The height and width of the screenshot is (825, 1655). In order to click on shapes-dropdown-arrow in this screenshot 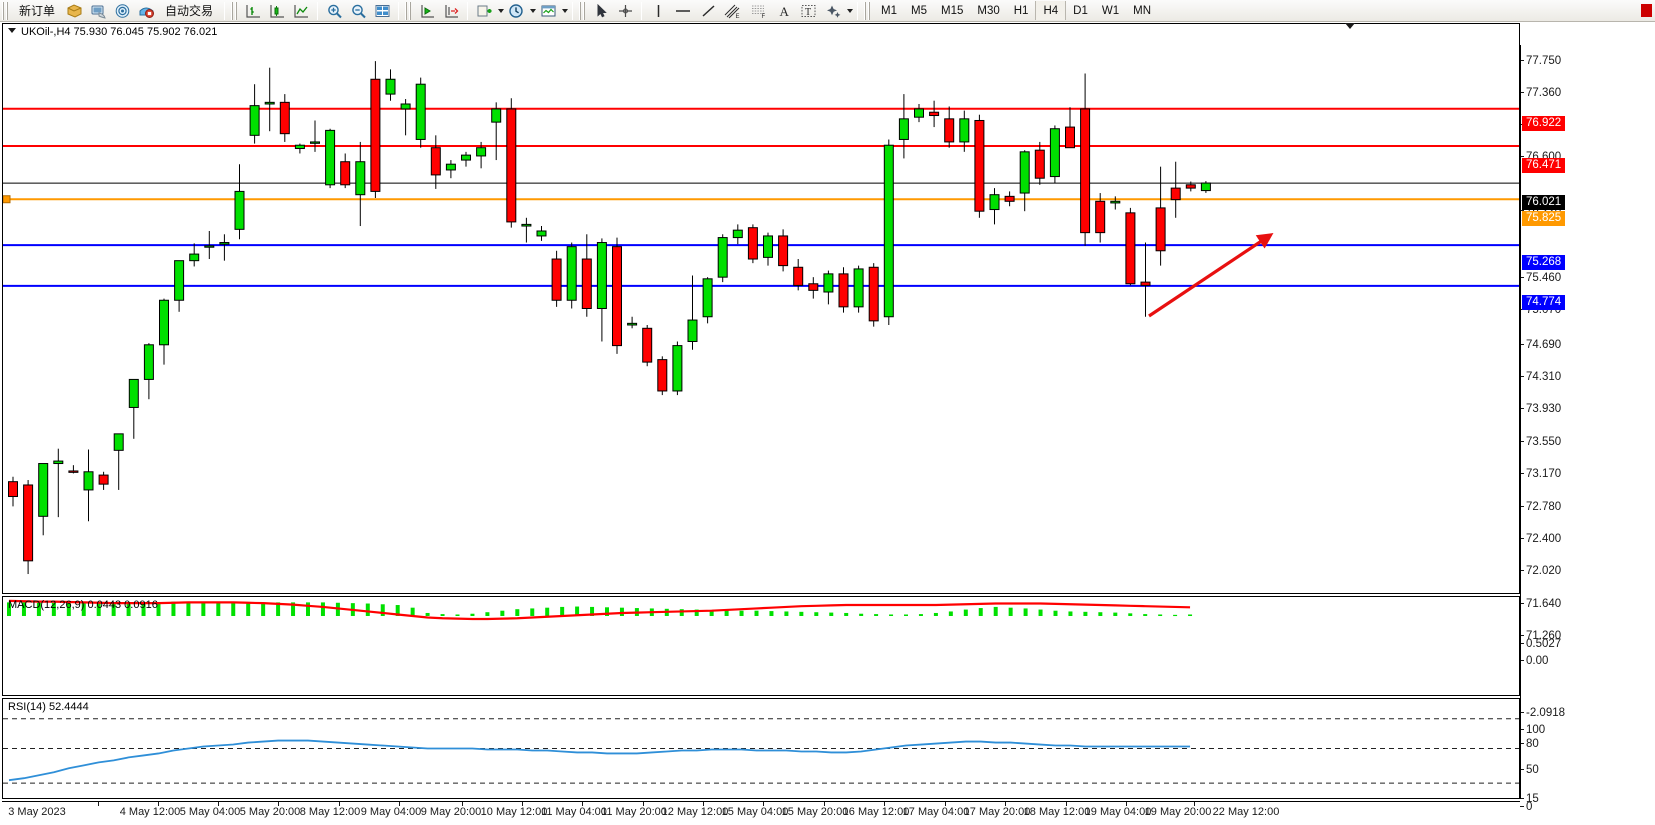, I will do `click(850, 10)`.